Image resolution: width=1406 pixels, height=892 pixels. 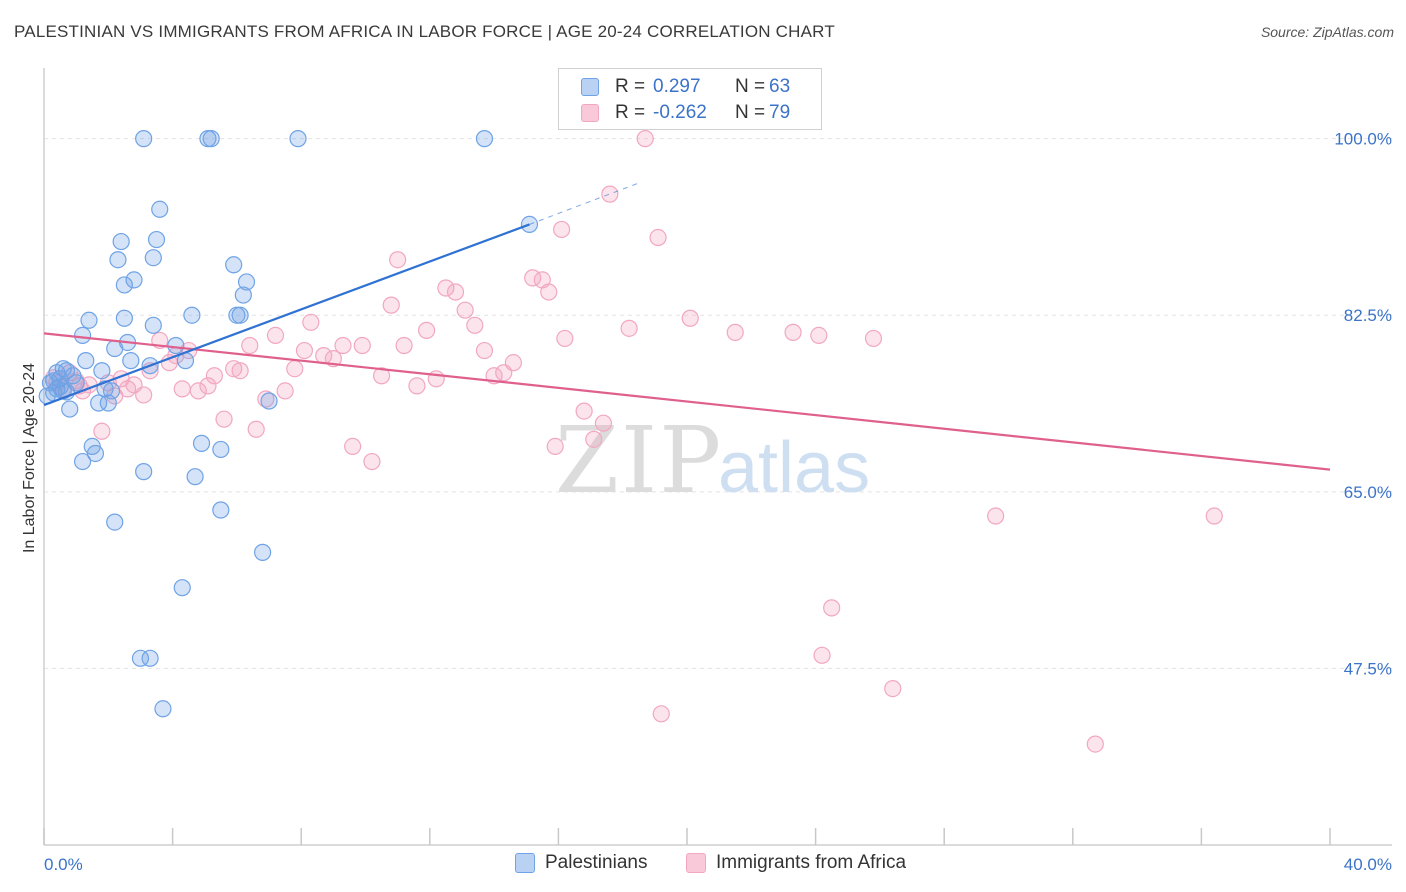 What do you see at coordinates (286, 315) in the screenshot?
I see `palestinian-trend-line` at bounding box center [286, 315].